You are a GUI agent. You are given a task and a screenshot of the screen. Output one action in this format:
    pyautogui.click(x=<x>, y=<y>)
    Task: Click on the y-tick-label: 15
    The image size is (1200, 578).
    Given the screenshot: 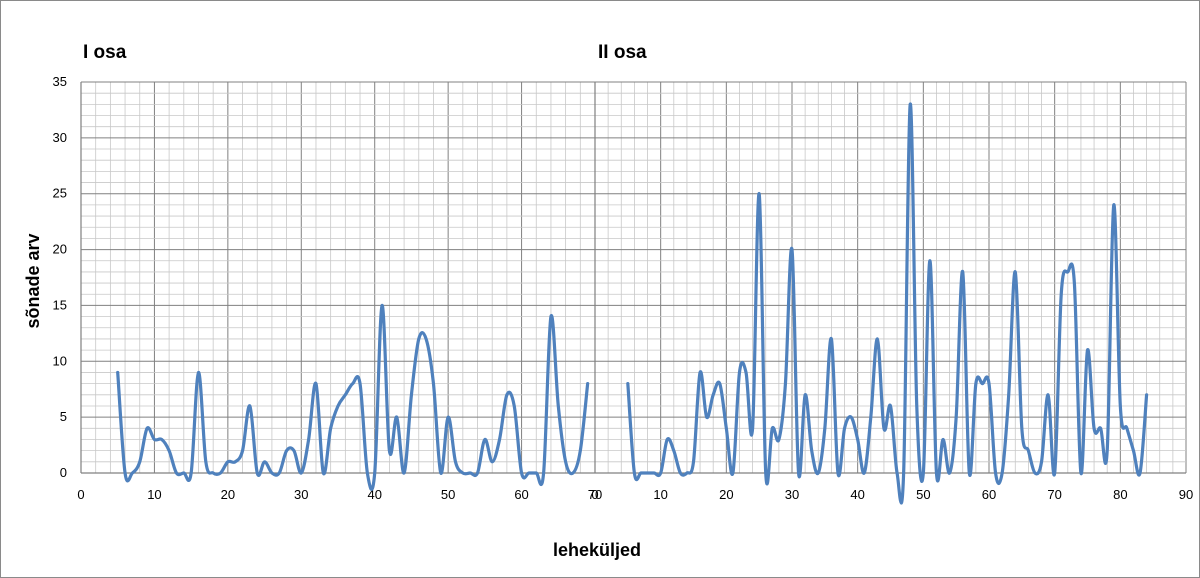 What is the action you would take?
    pyautogui.click(x=60, y=304)
    